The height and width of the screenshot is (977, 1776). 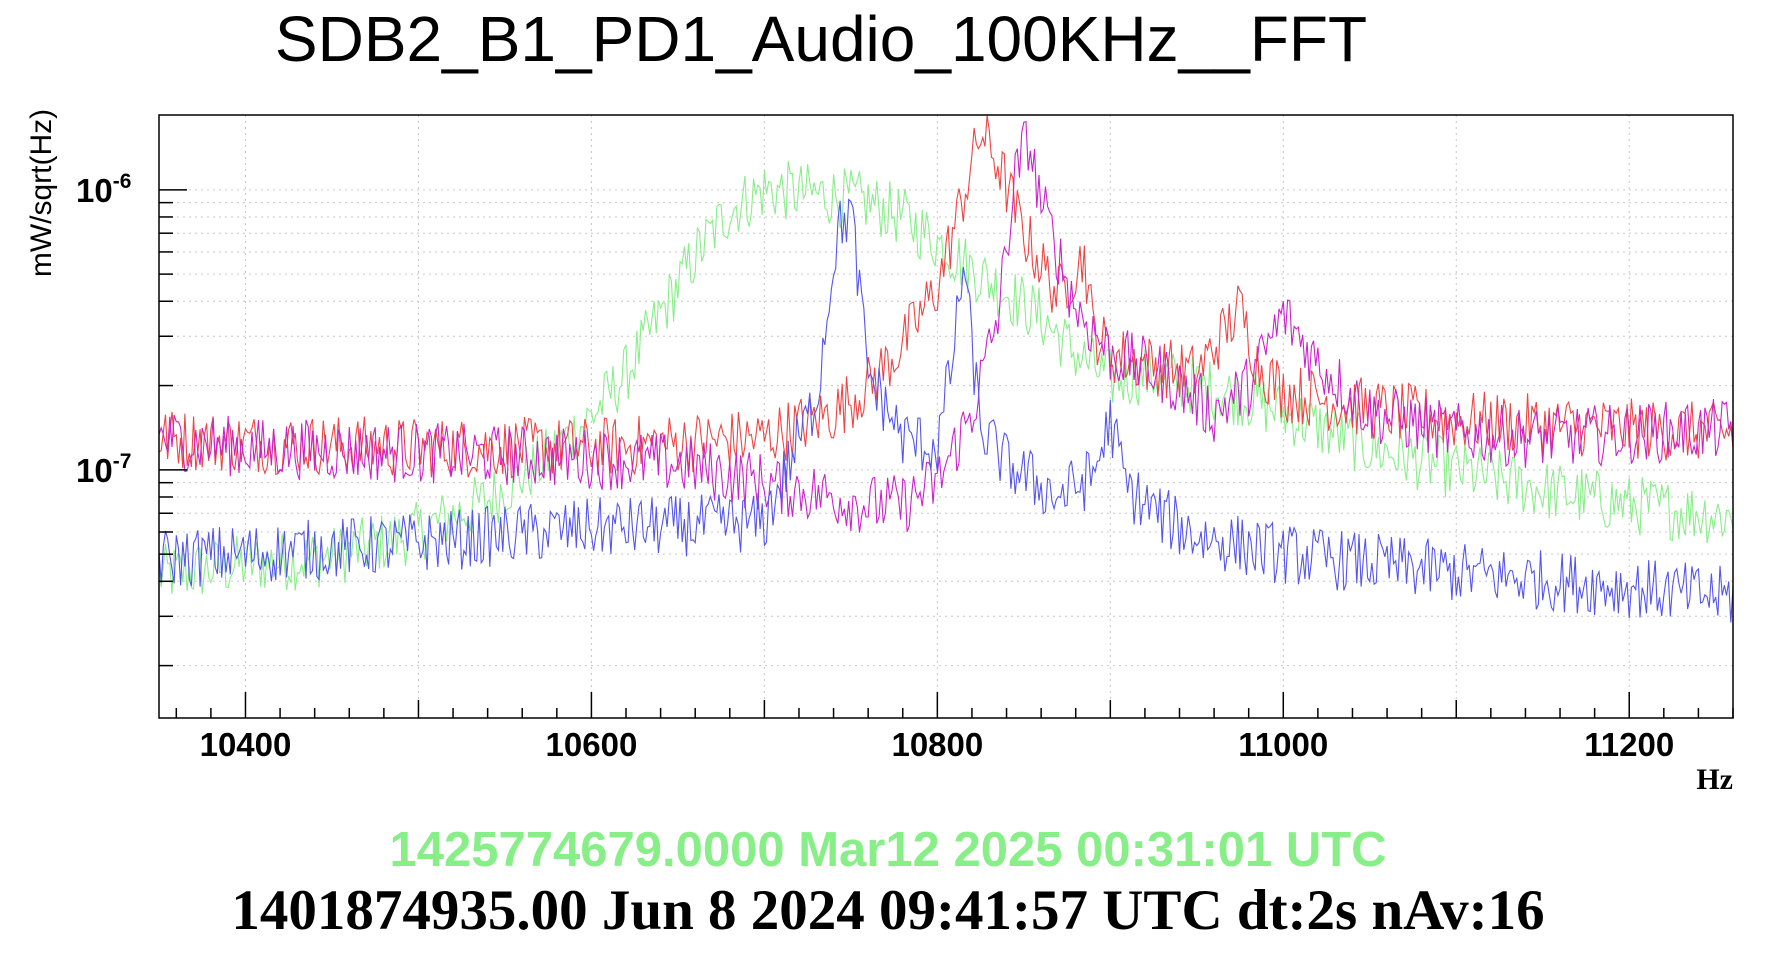 I want to click on x-tick-label: 10600, so click(x=592, y=744).